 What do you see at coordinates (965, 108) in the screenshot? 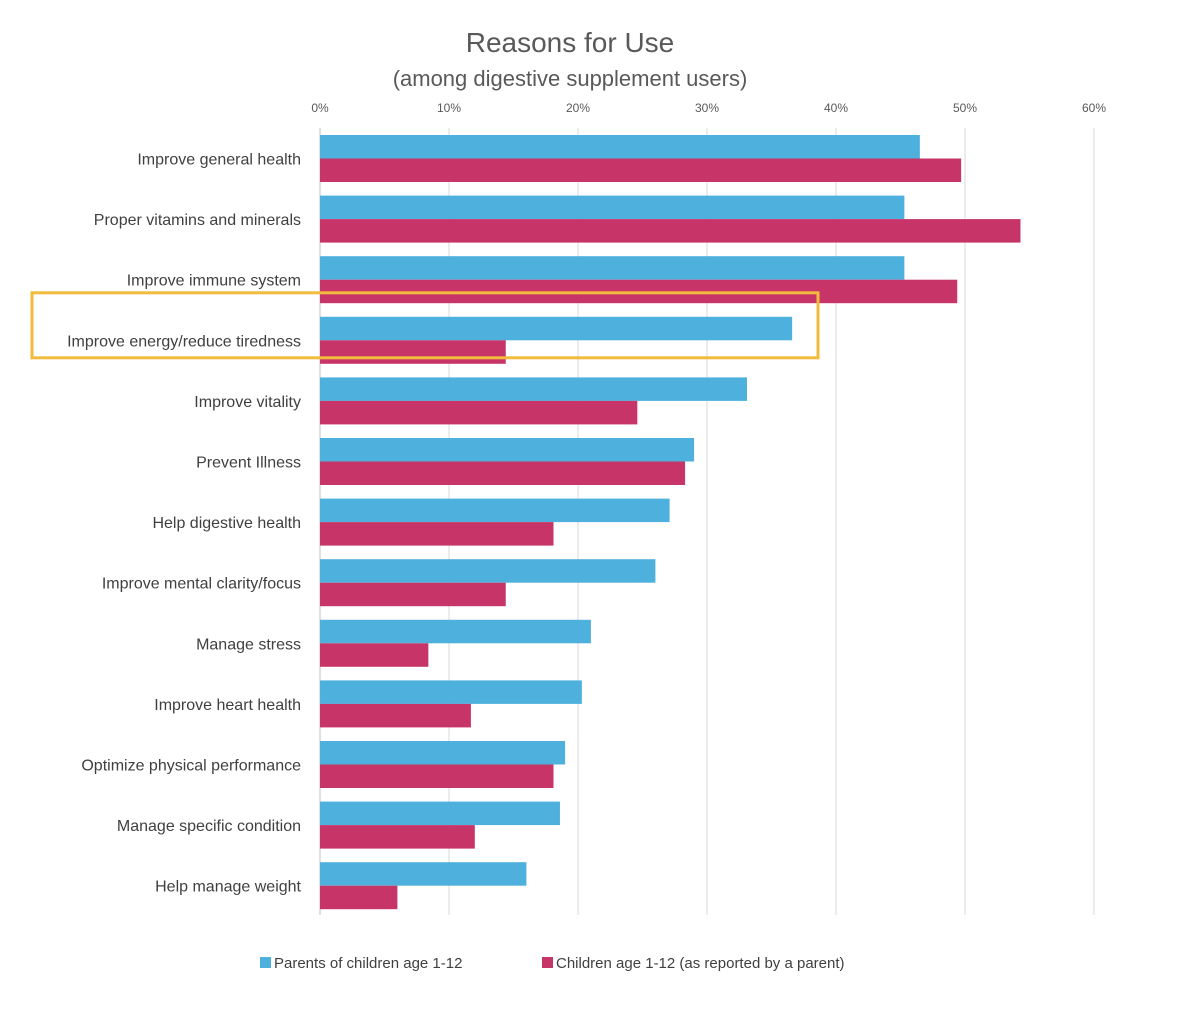
I see `x-tick-label: 50%` at bounding box center [965, 108].